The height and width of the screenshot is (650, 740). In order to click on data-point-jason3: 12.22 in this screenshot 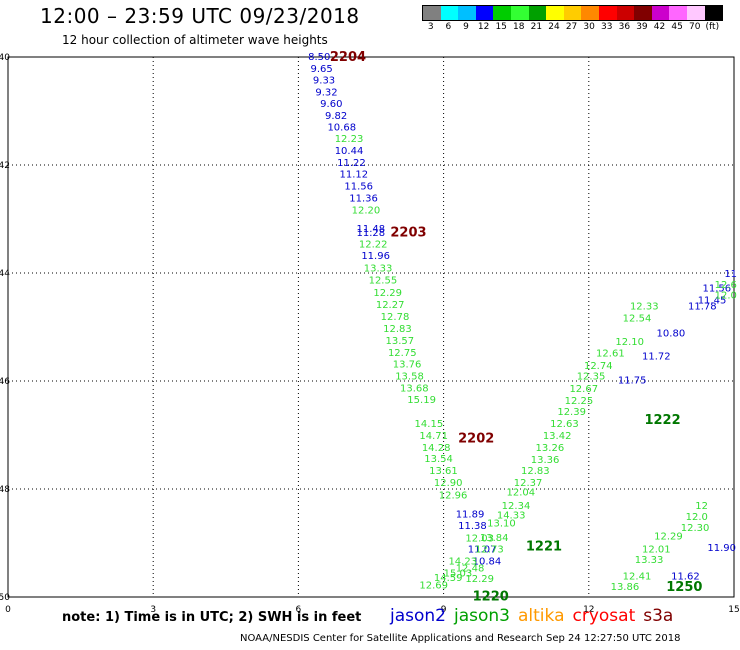, I will do `click(373, 244)`.